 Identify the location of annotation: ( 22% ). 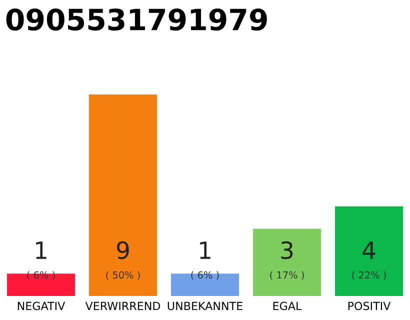
(369, 275).